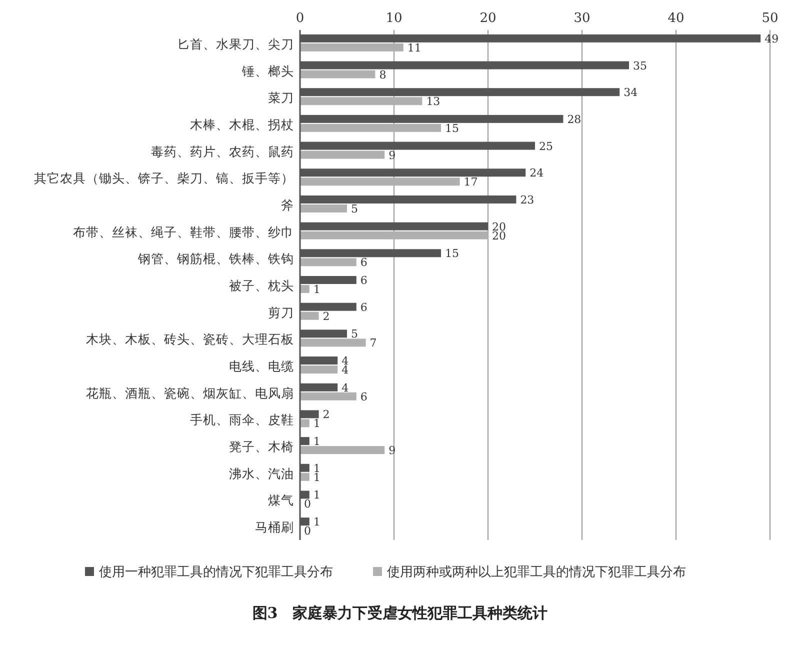  Describe the element at coordinates (676, 18) in the screenshot. I see `x-tick-label: 40` at that location.